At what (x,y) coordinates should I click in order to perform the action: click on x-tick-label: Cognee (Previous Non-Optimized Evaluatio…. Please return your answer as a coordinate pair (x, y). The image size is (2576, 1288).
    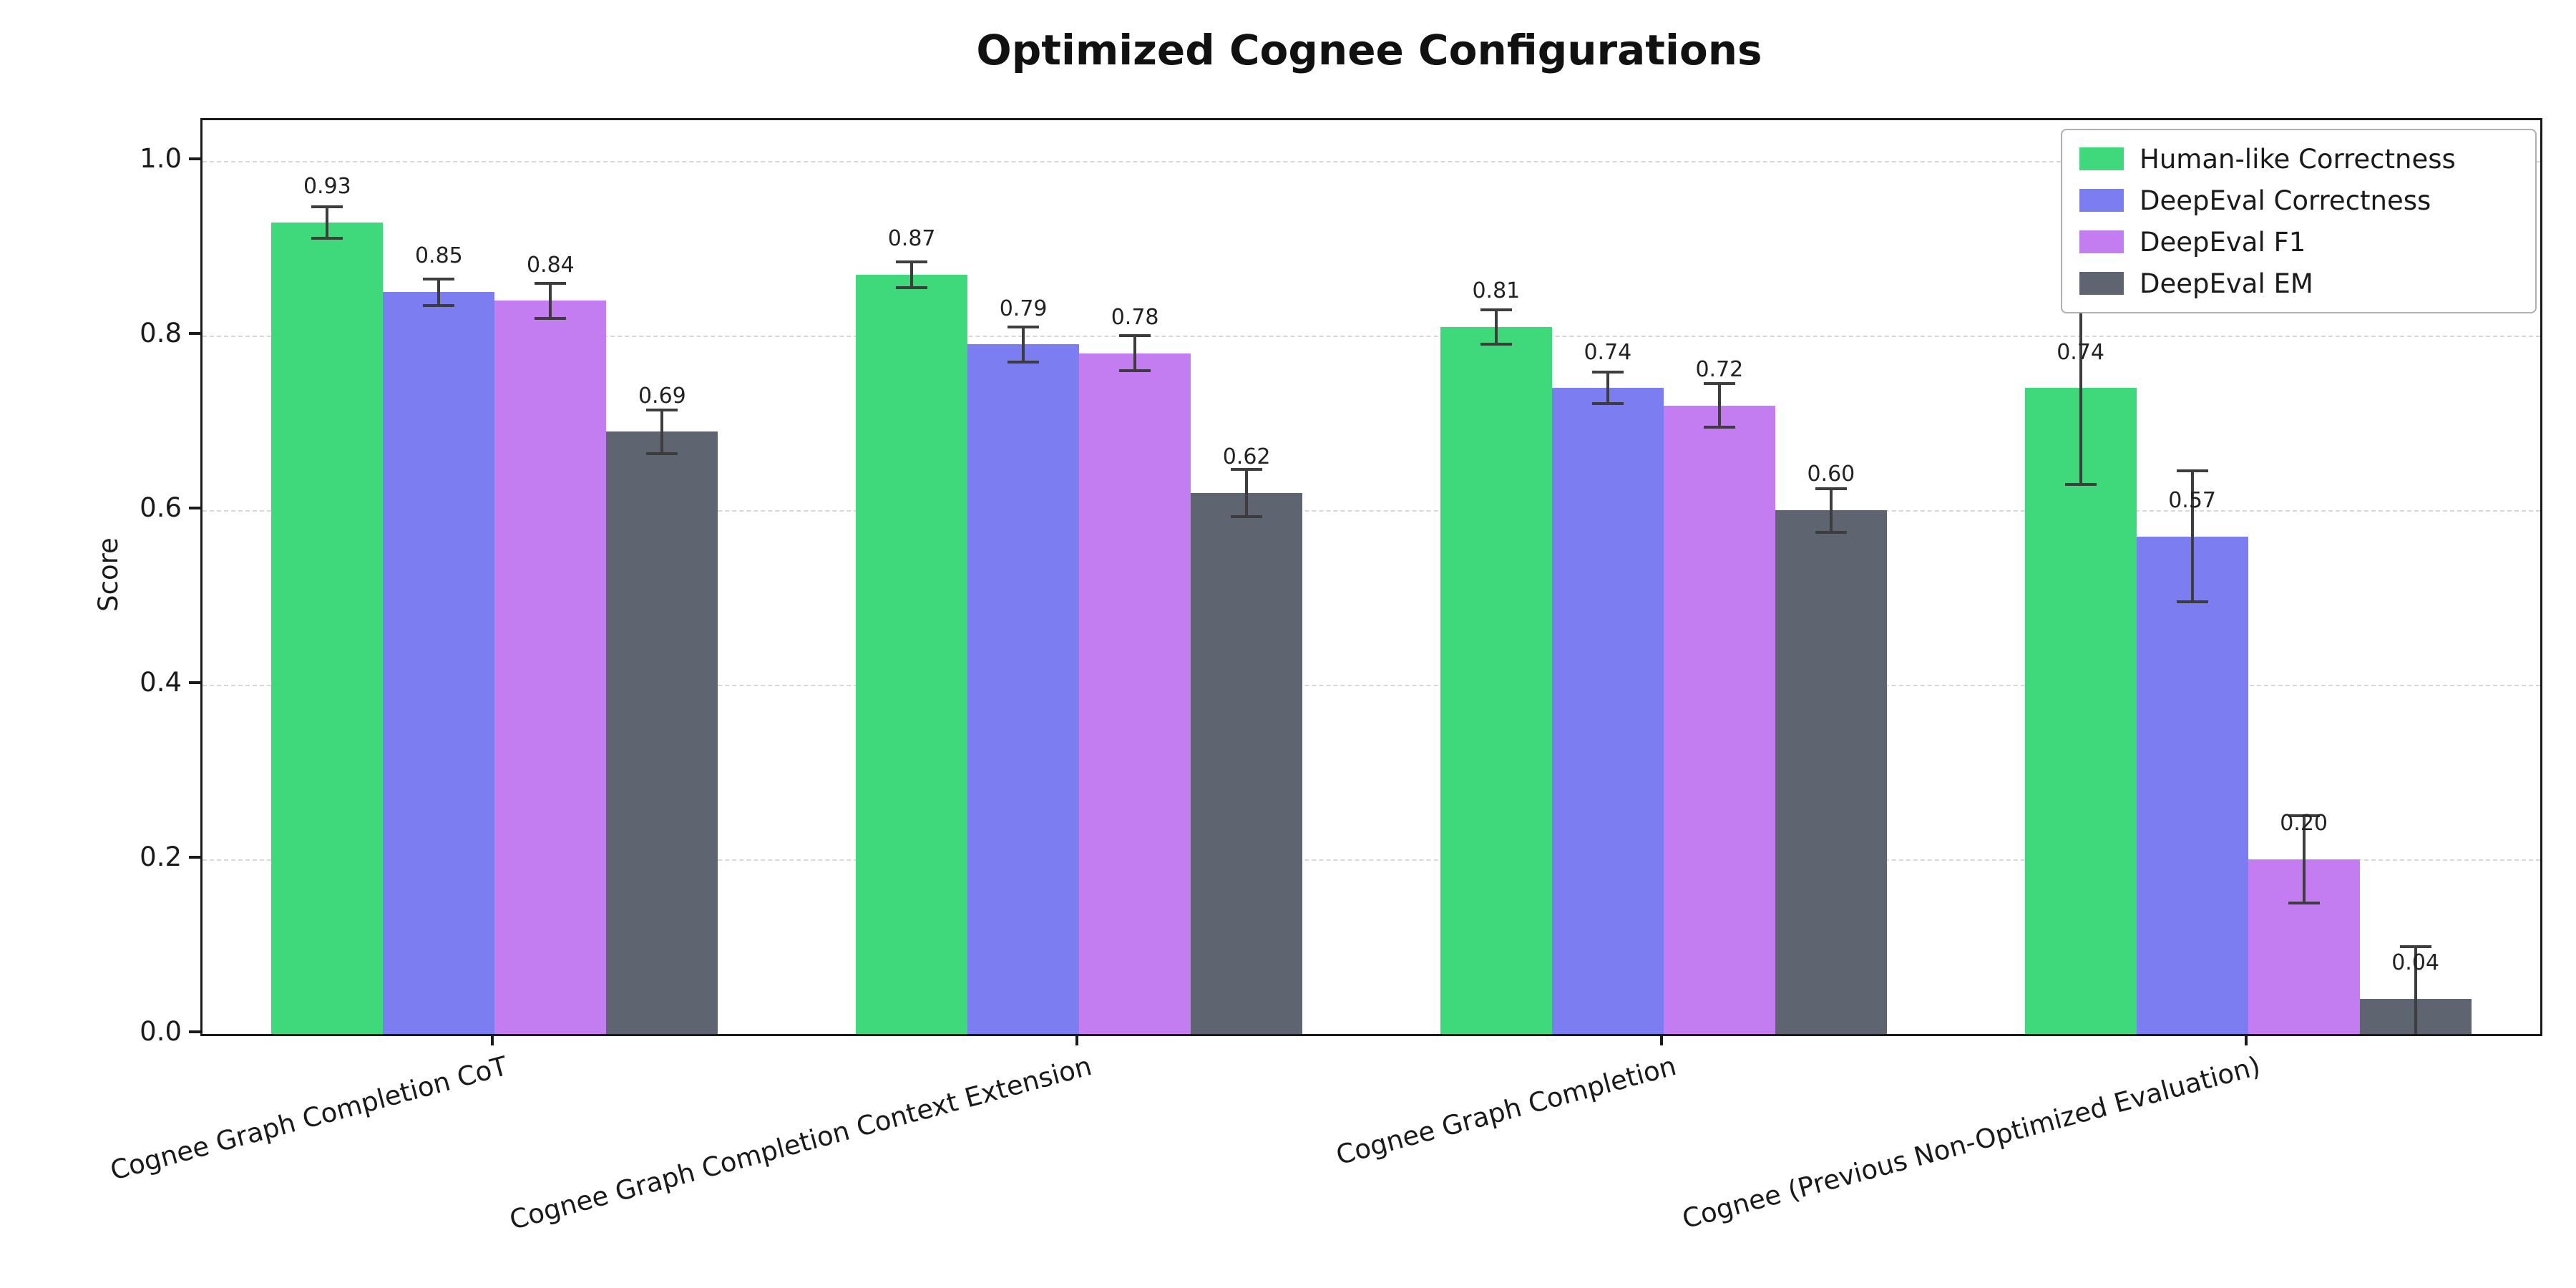
    Looking at the image, I should click on (1971, 1142).